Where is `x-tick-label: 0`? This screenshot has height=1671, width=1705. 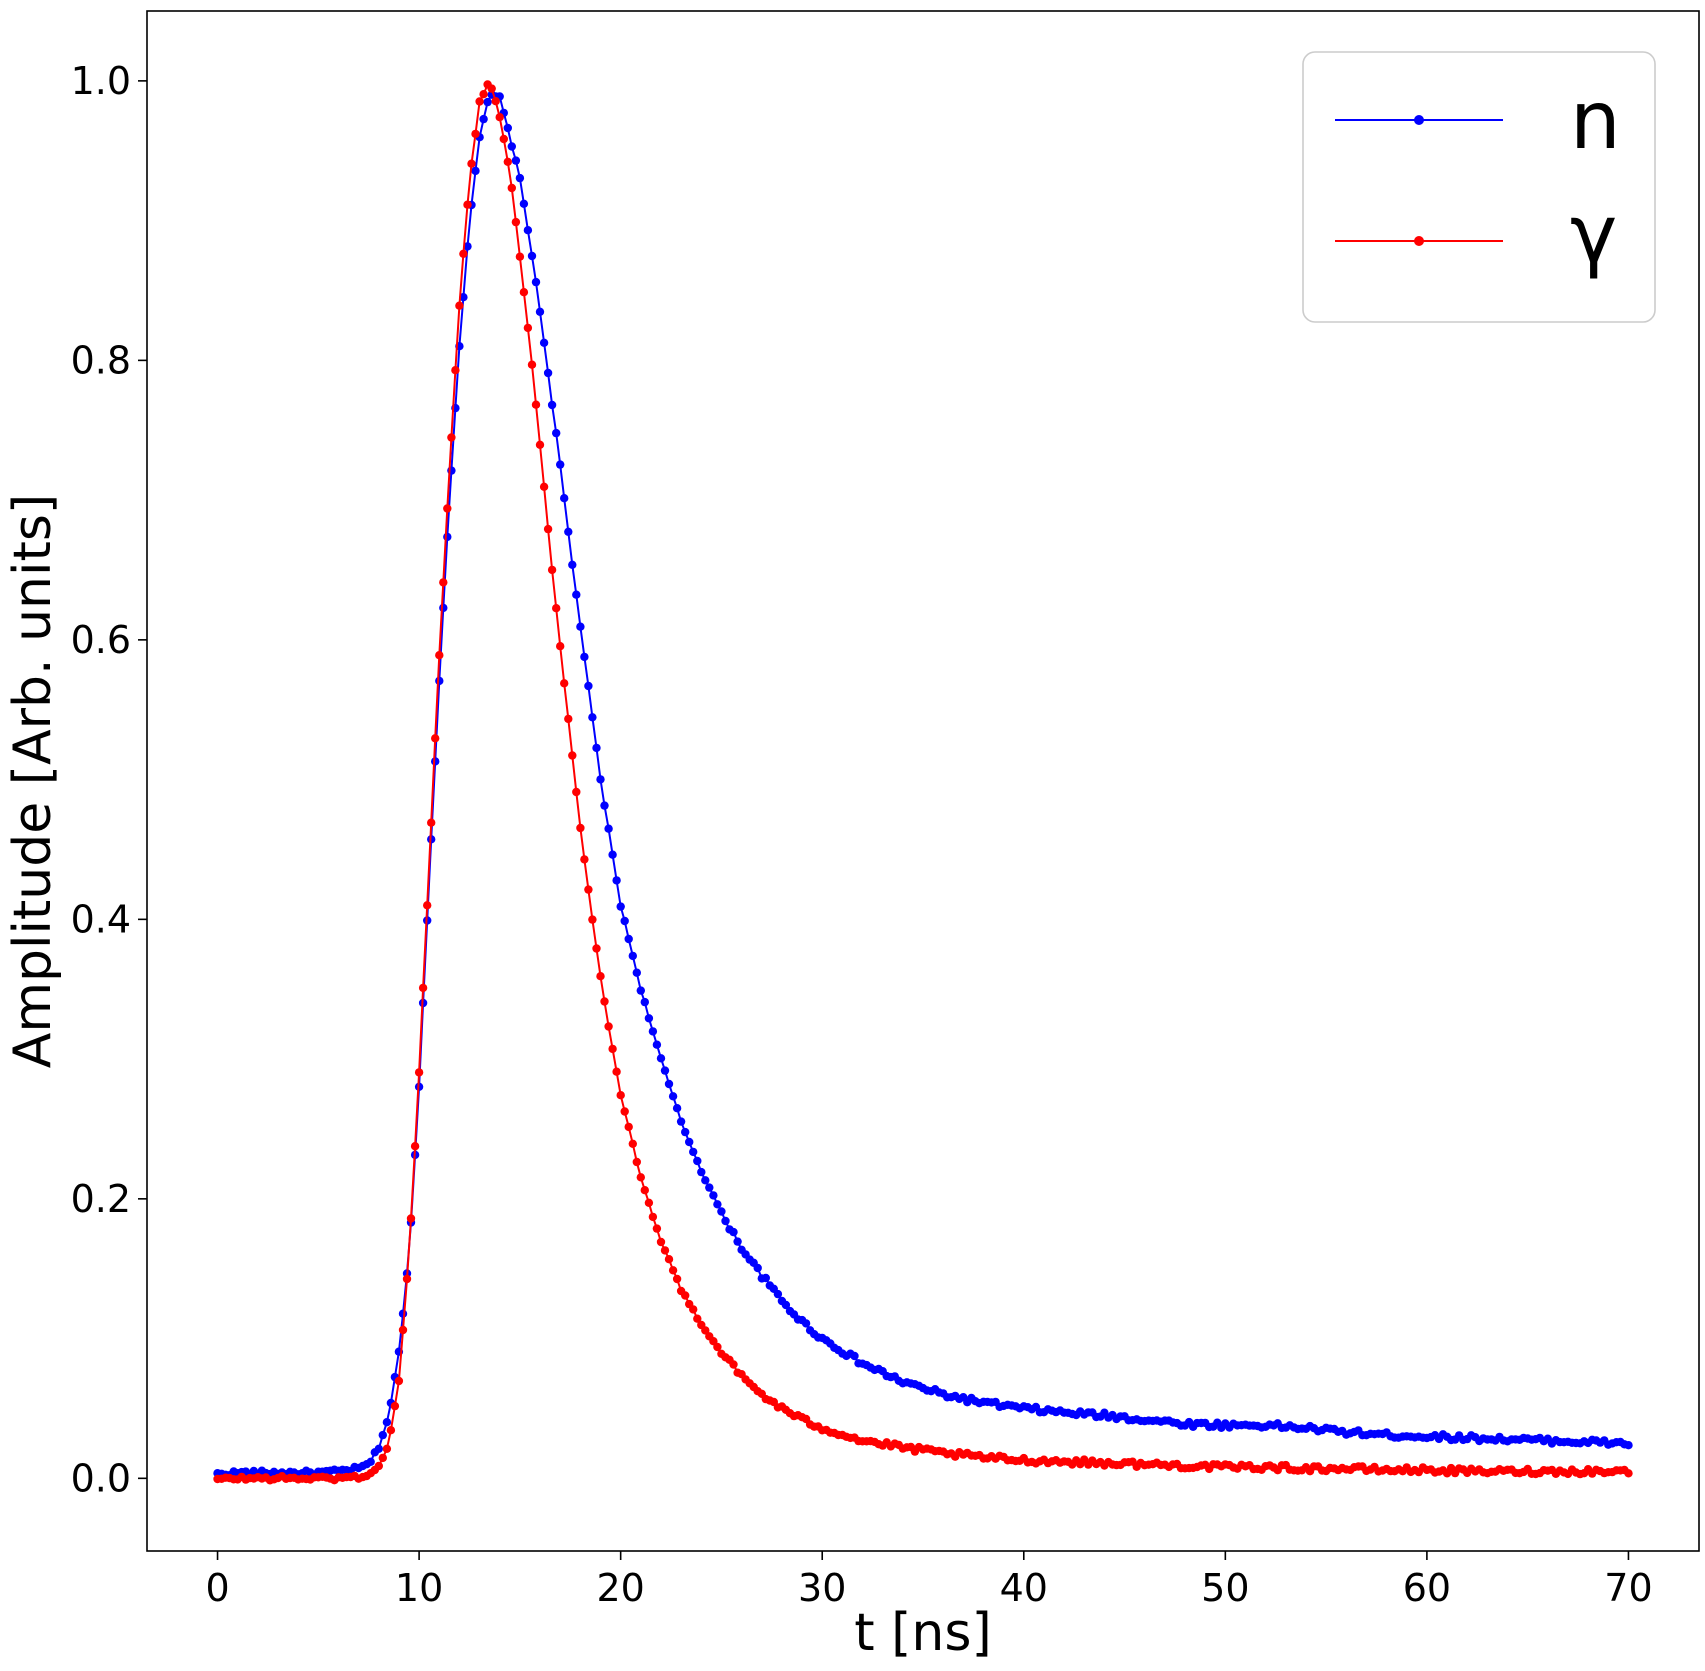
x-tick-label: 0 is located at coordinates (217, 1588).